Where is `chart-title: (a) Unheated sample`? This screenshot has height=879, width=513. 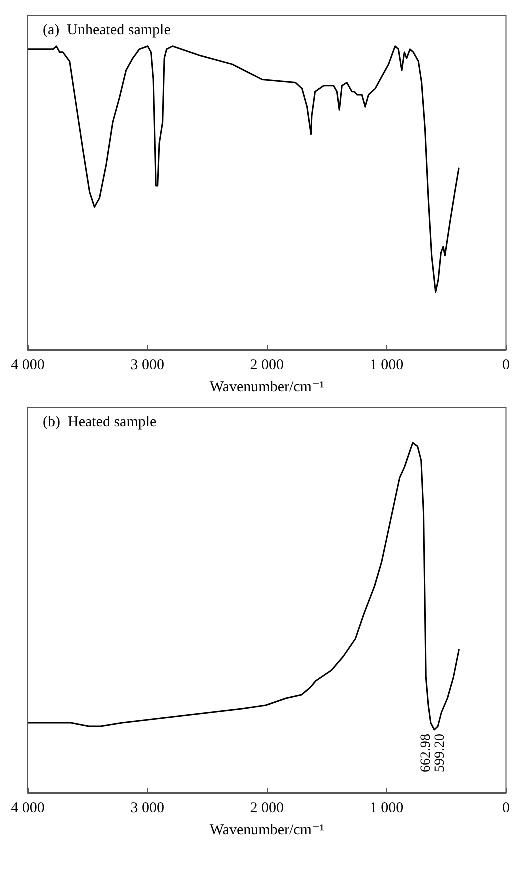
chart-title: (a) Unheated sample is located at coordinates (107, 30).